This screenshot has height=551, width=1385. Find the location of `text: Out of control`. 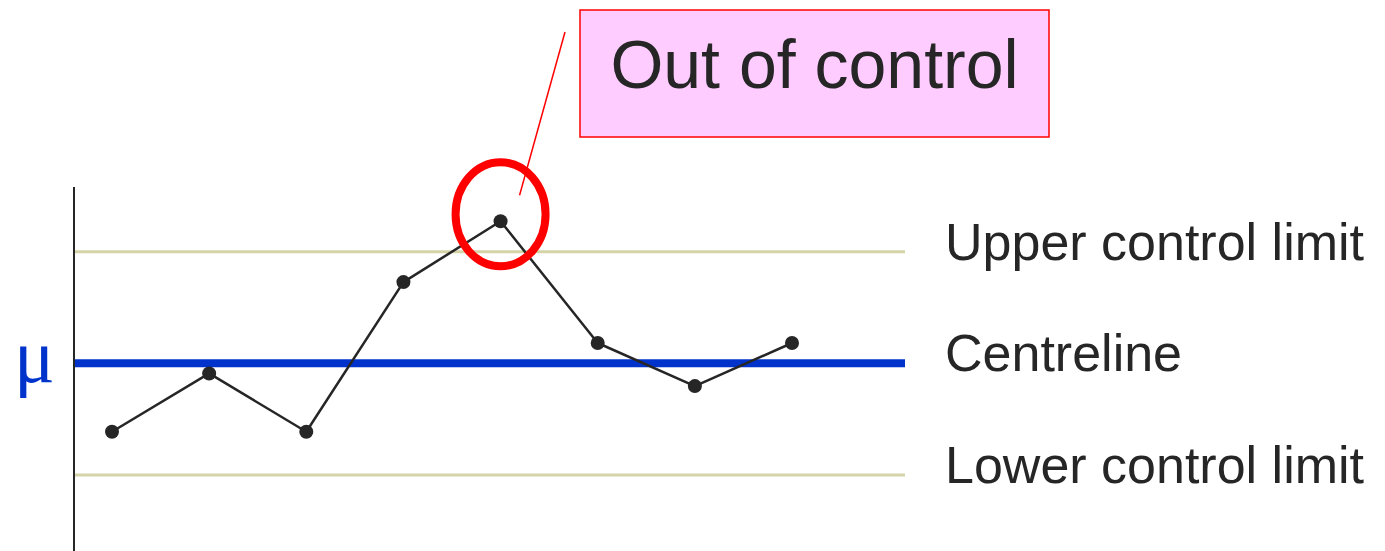

text: Out of control is located at coordinates (814, 64).